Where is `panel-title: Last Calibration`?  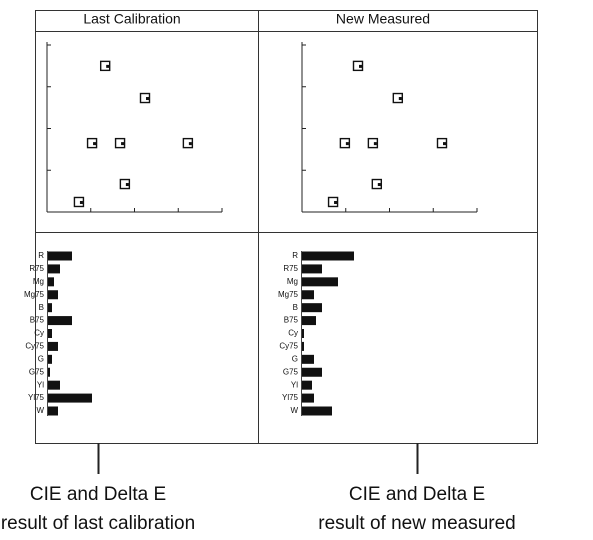
panel-title: Last Calibration is located at coordinates (131, 19).